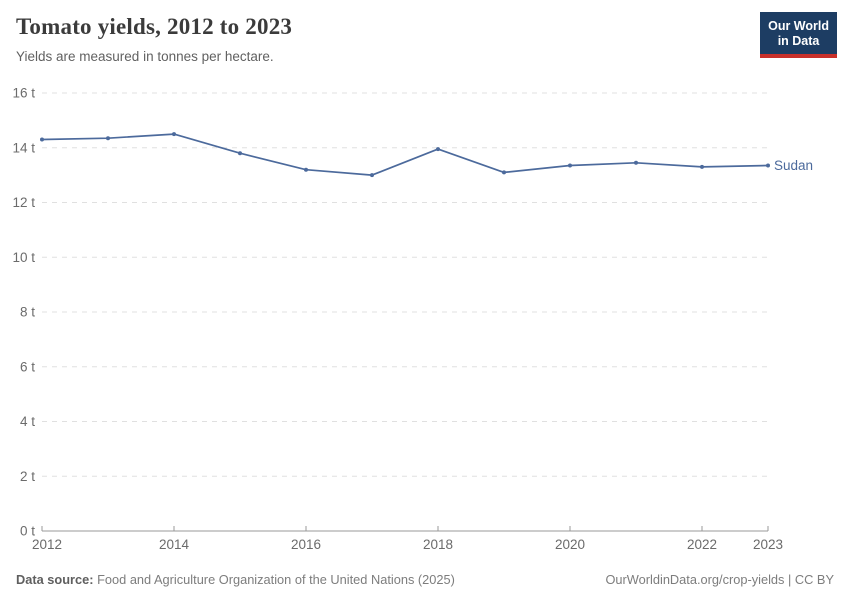 This screenshot has height=600, width=850. Describe the element at coordinates (719, 579) in the screenshot. I see `credit-link: OurWorldinData.org/crop-yields | CC BY` at that location.